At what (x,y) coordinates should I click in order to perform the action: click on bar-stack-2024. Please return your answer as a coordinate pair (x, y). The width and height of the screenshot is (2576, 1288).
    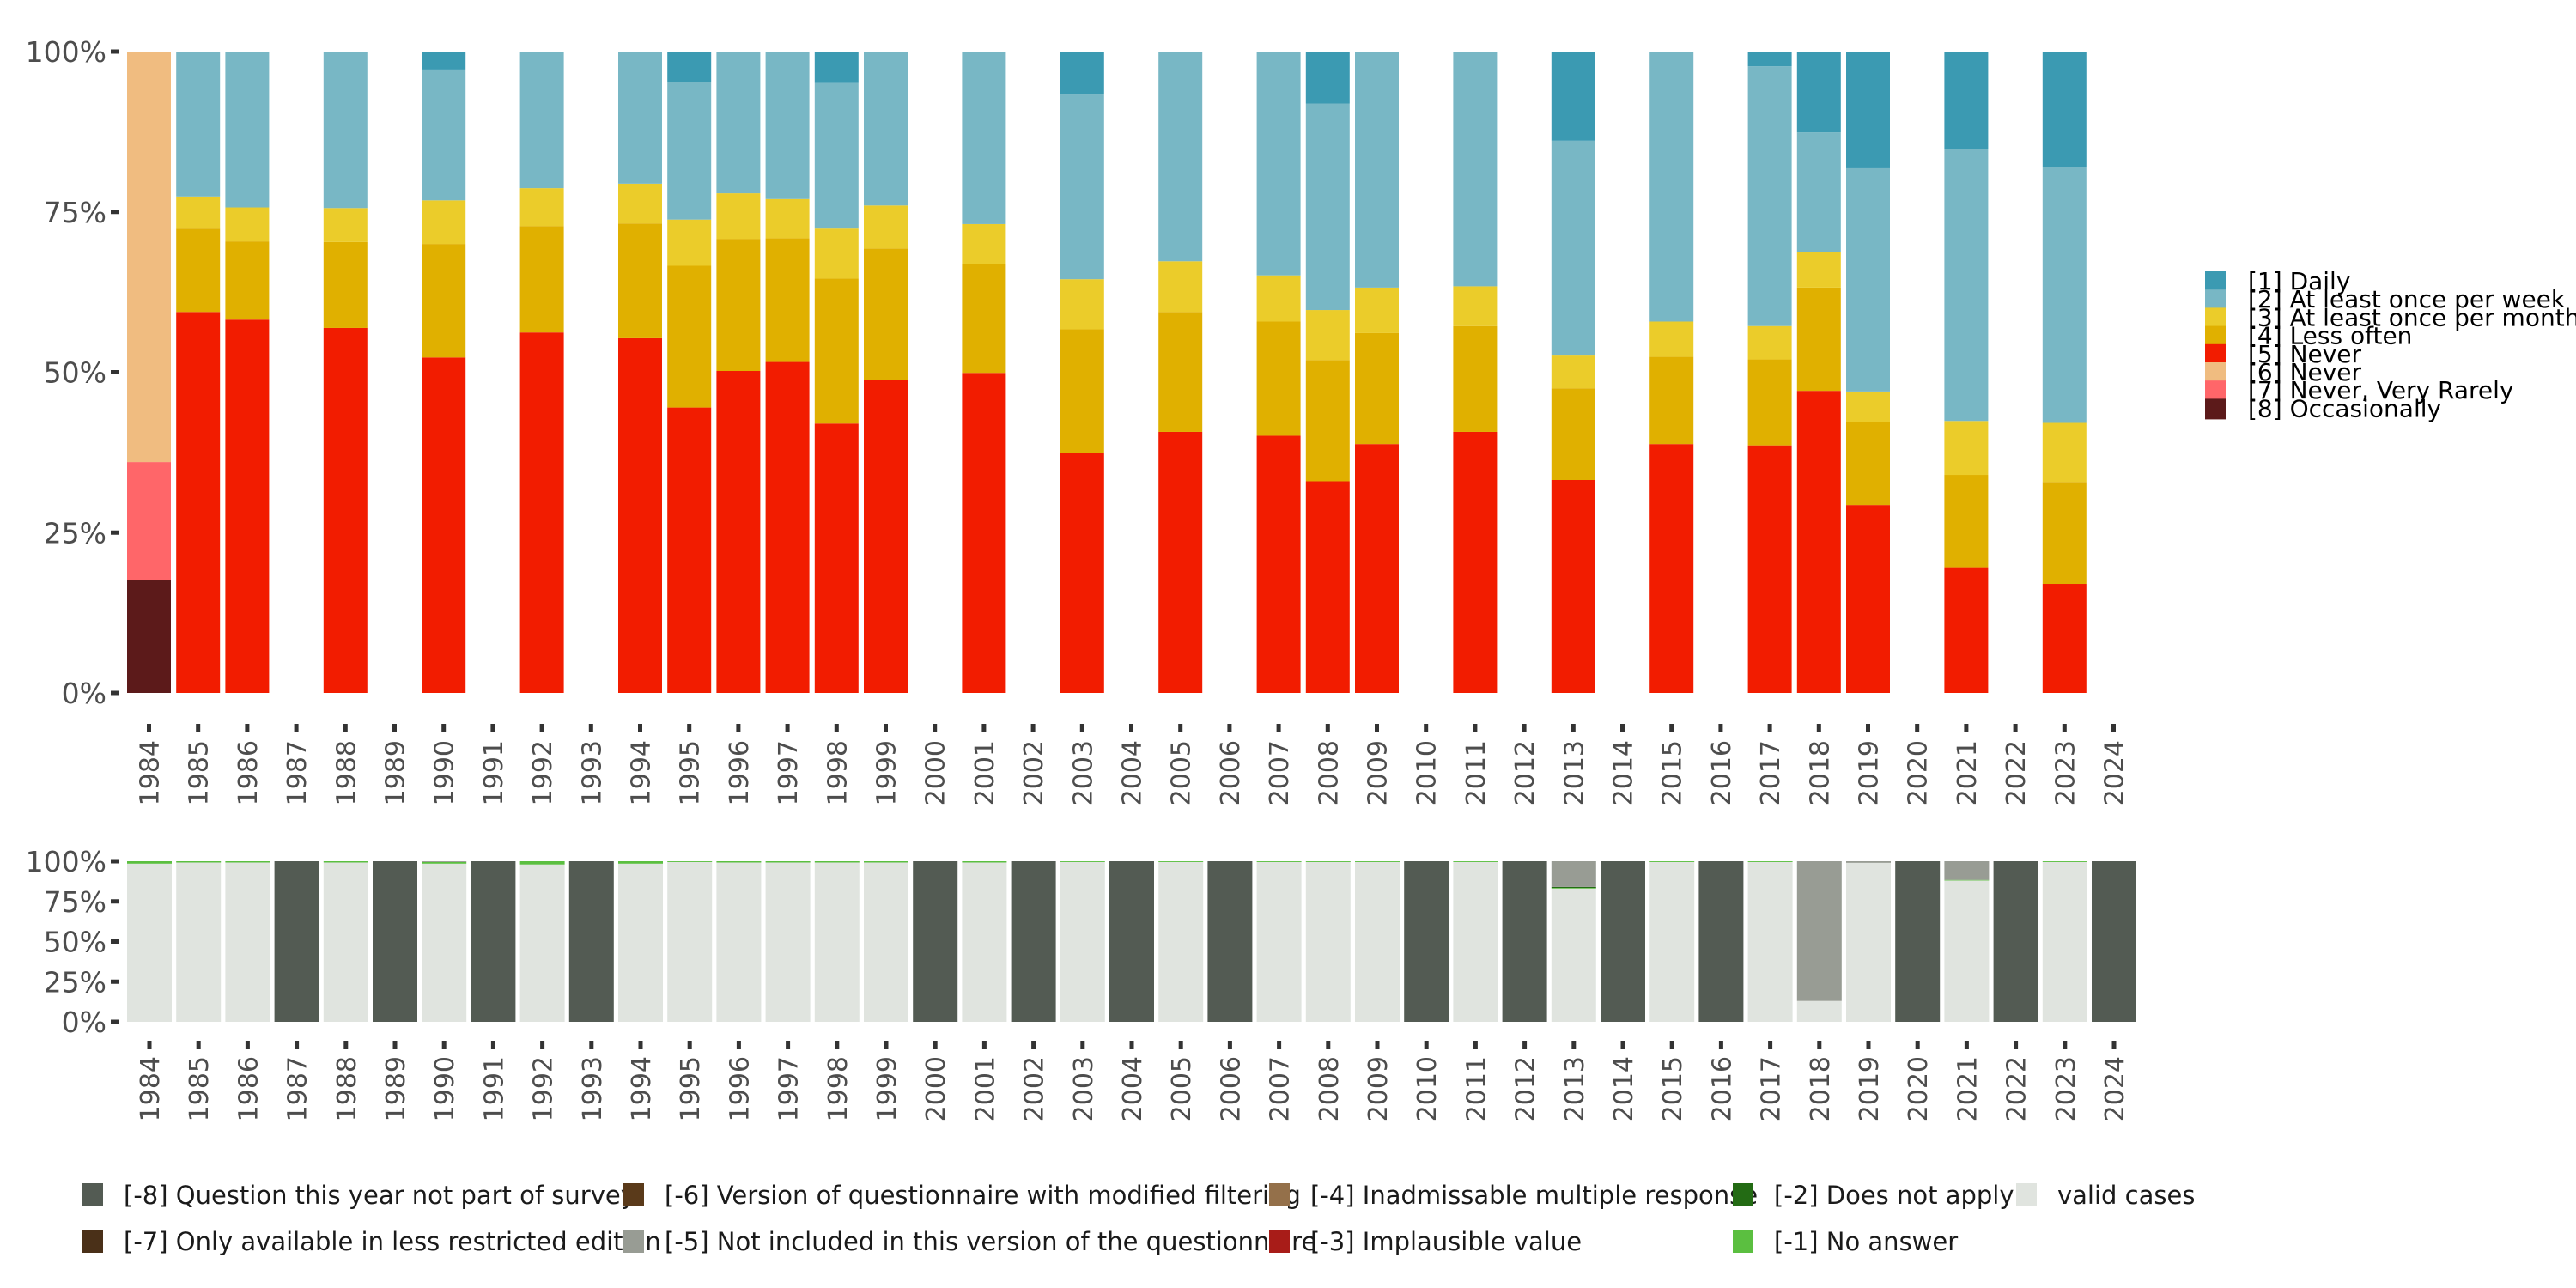
    Looking at the image, I should click on (2114, 941).